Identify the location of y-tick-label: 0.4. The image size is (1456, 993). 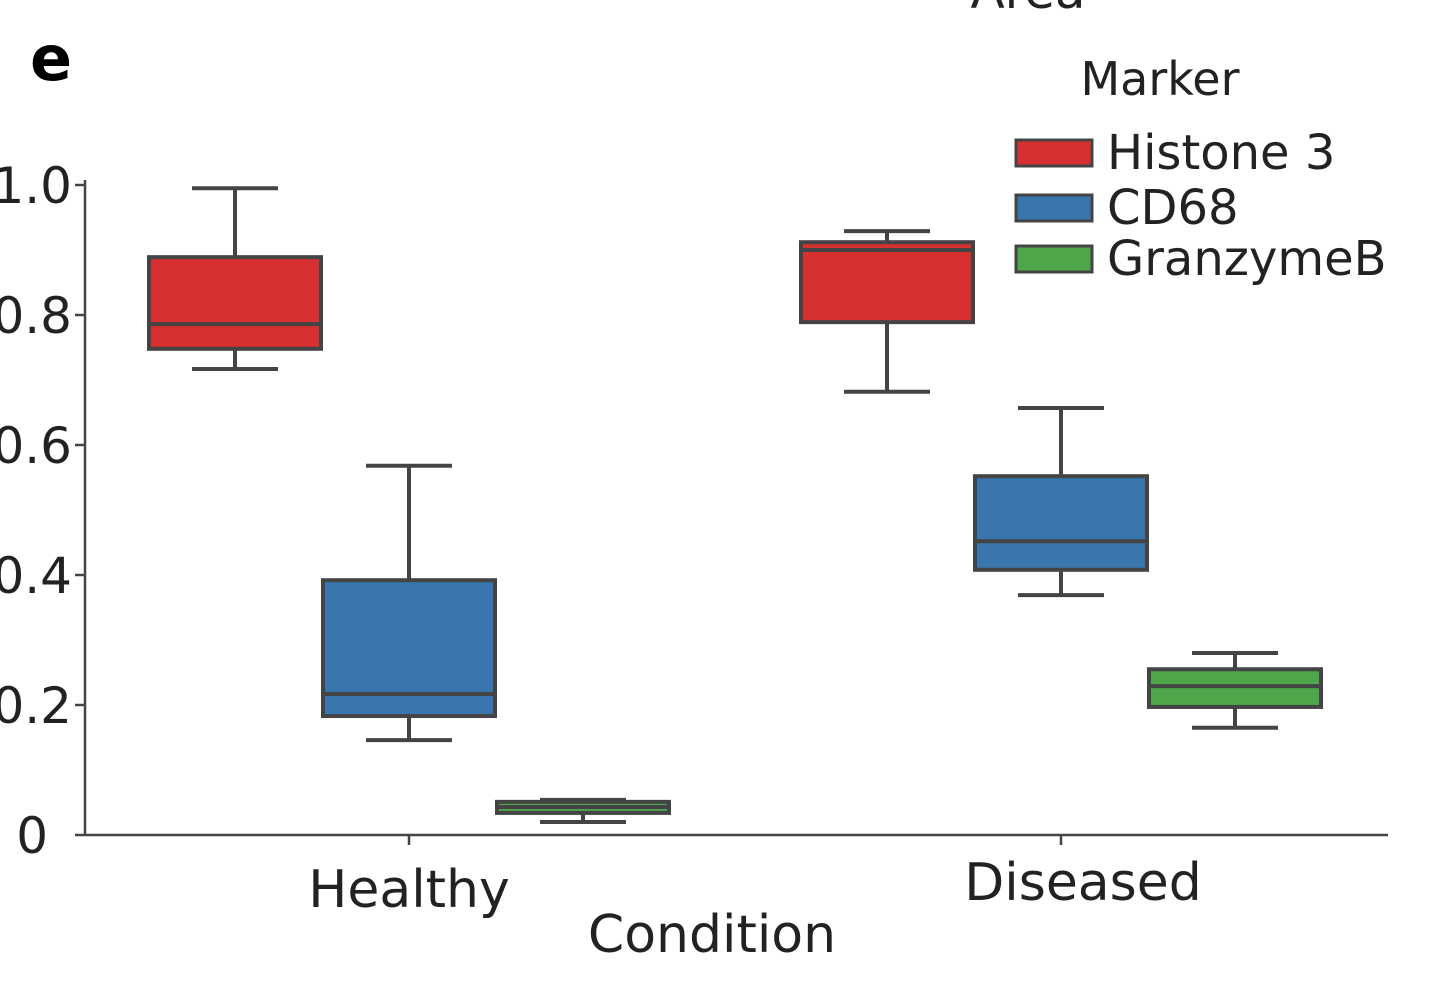
(36, 576).